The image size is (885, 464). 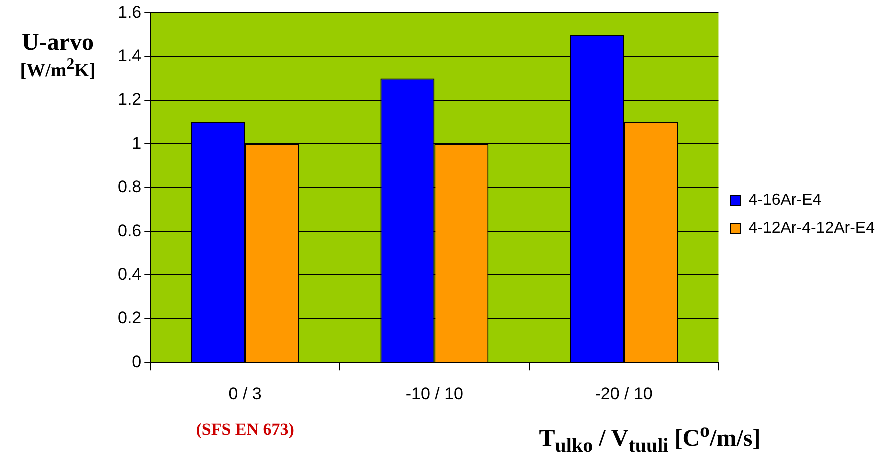 I want to click on legend-label: 4-12Ar-4-12Ar-E4, so click(x=812, y=228).